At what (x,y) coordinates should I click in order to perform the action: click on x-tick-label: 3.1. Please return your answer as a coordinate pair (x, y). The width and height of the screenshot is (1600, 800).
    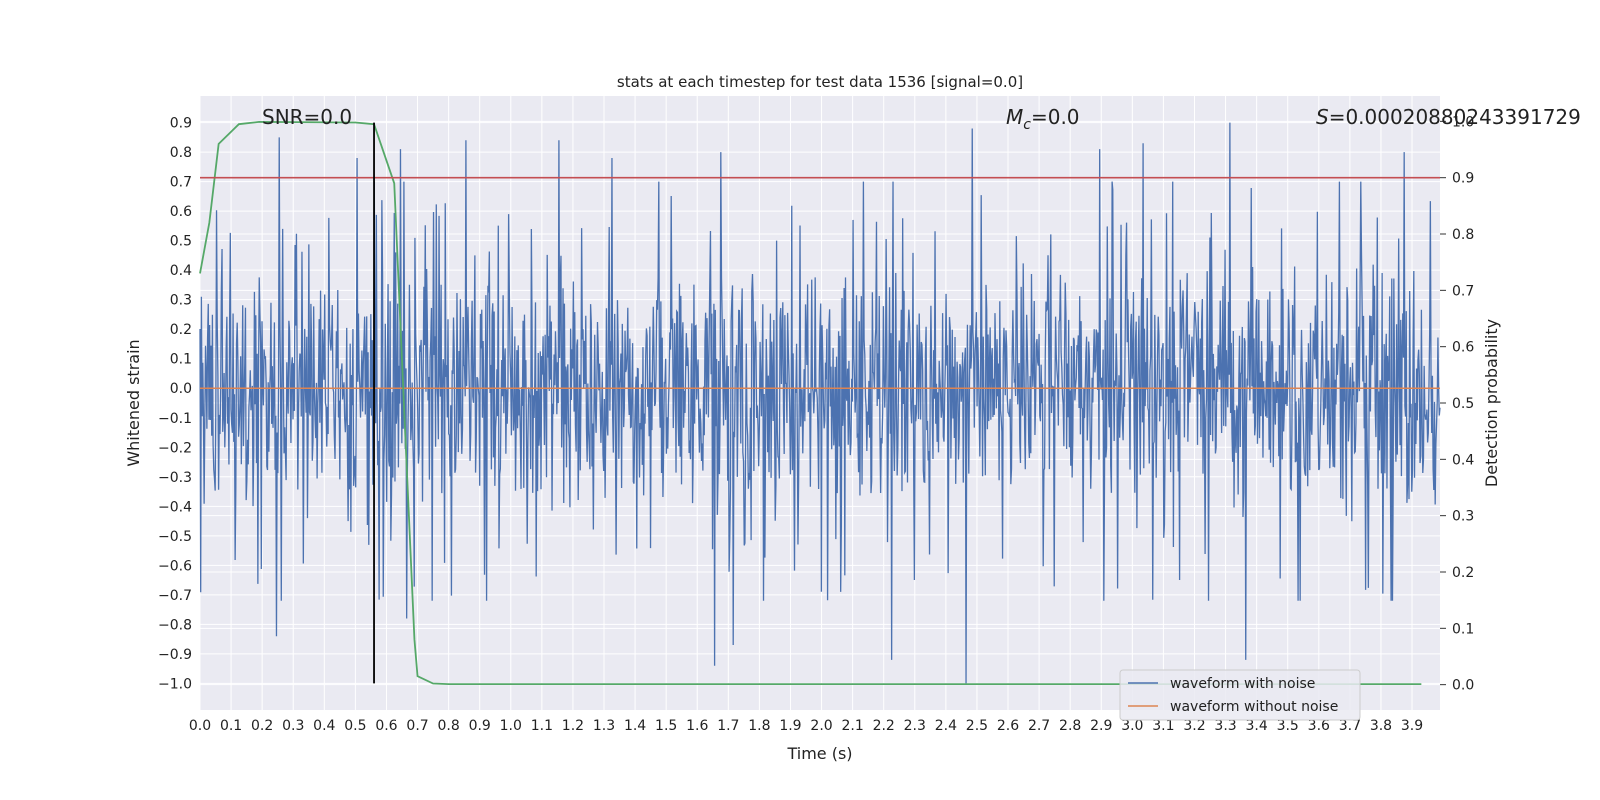
    Looking at the image, I should click on (1163, 726).